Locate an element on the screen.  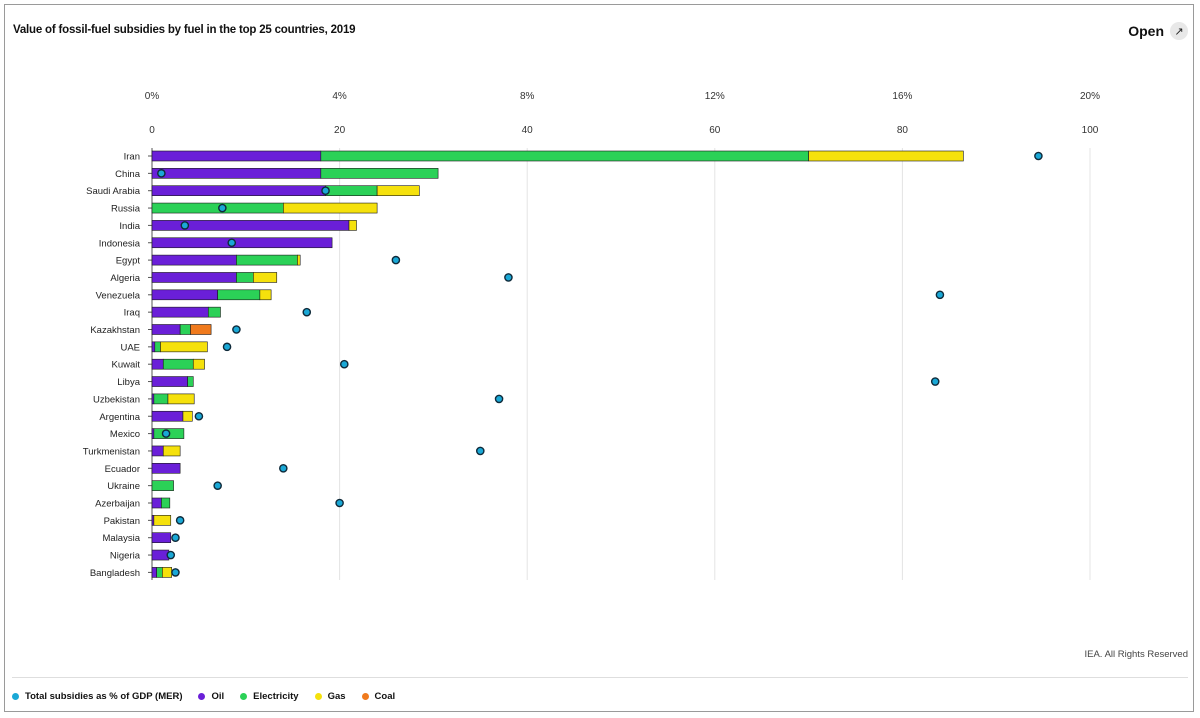
category-label: Libya is located at coordinates (128, 382).